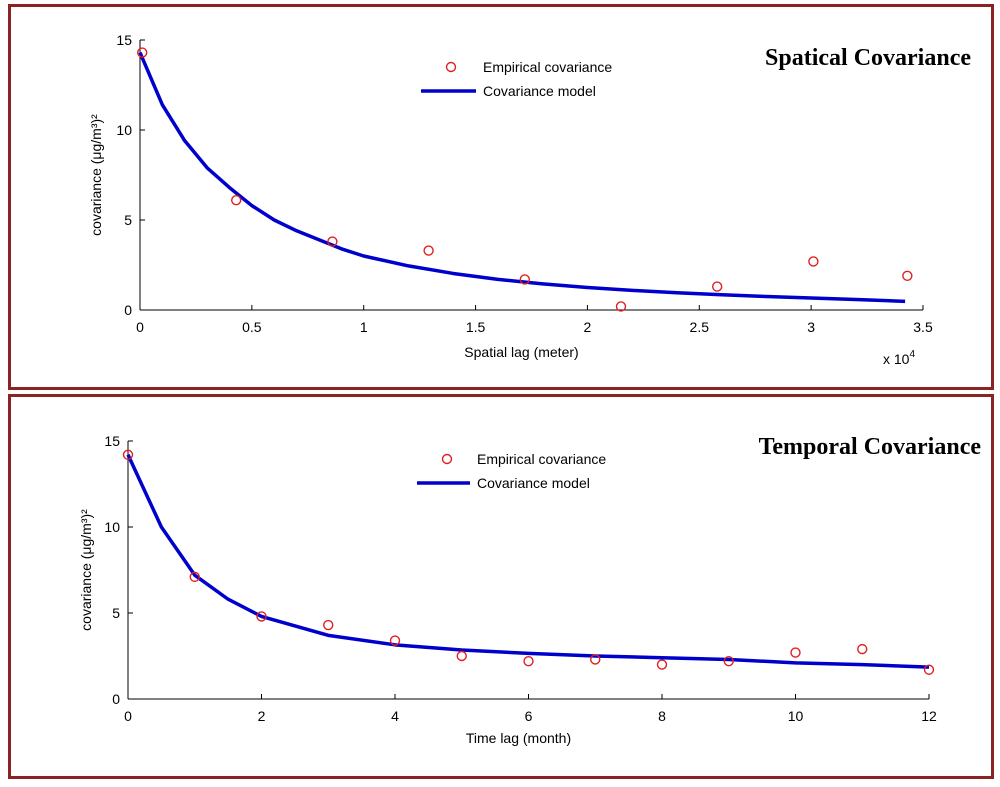 The image size is (1000, 787). I want to click on x-tick-label: 6, so click(529, 716).